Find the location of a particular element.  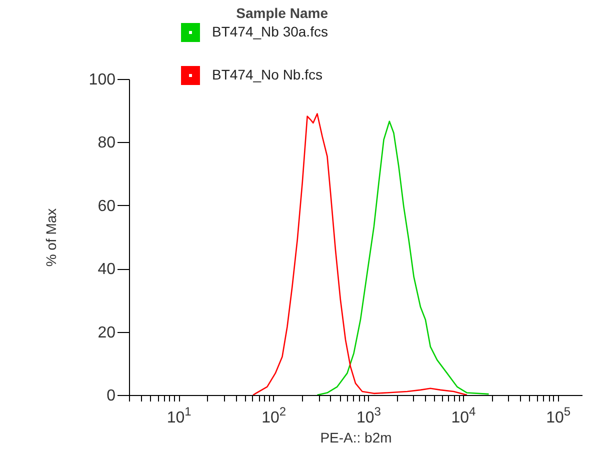

x-tick-label: 10$^{5}$ is located at coordinates (558, 415).